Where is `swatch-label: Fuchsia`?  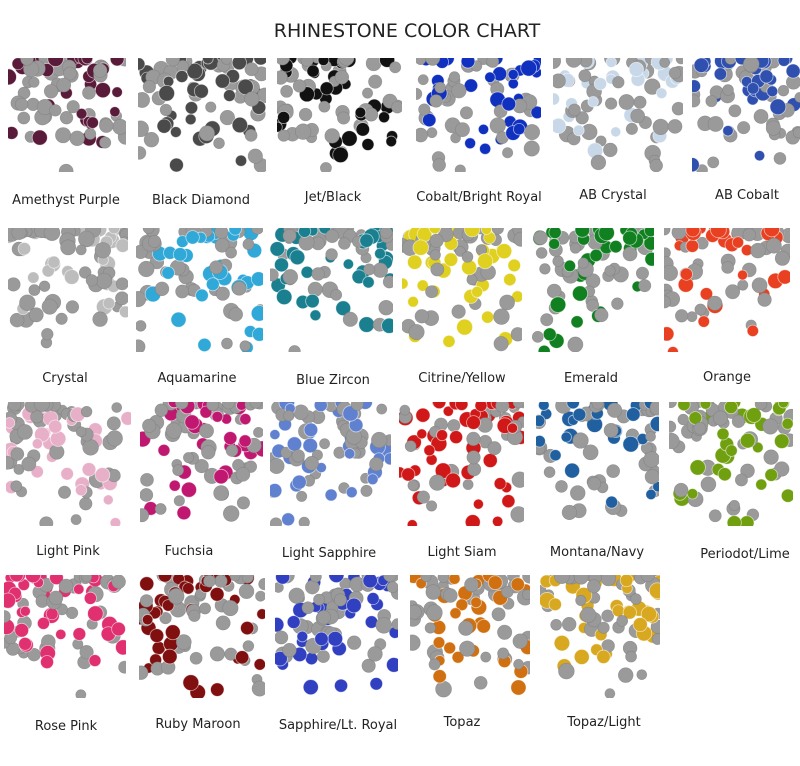 swatch-label: Fuchsia is located at coordinates (189, 551).